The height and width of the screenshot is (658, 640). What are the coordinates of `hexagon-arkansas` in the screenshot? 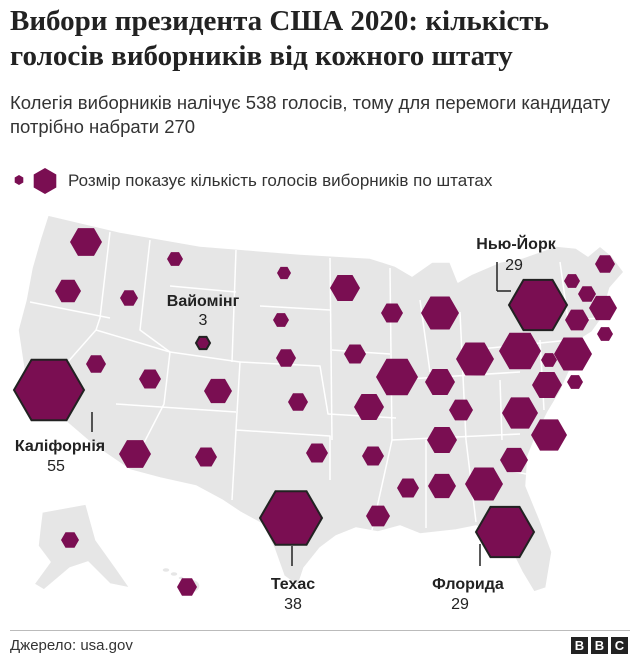 It's located at (373, 456).